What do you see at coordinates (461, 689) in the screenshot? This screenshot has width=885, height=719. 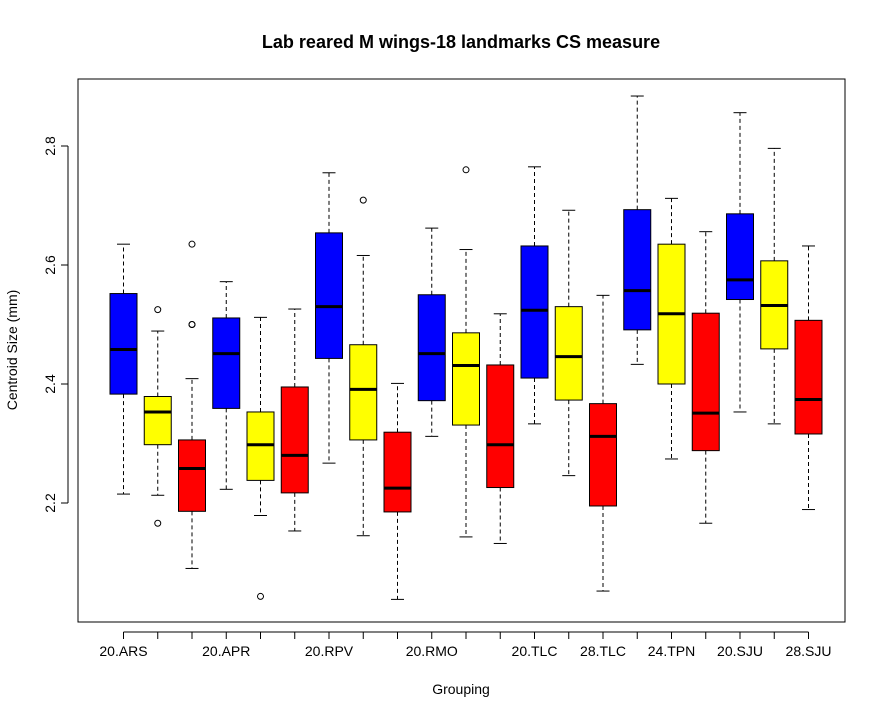 I see `x-axis-label: Grouping` at bounding box center [461, 689].